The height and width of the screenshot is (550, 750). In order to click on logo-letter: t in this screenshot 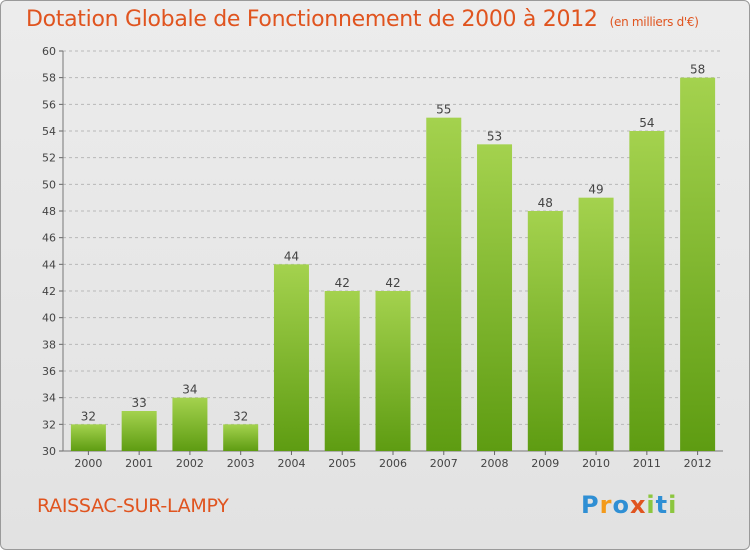, I will do `click(662, 505)`.